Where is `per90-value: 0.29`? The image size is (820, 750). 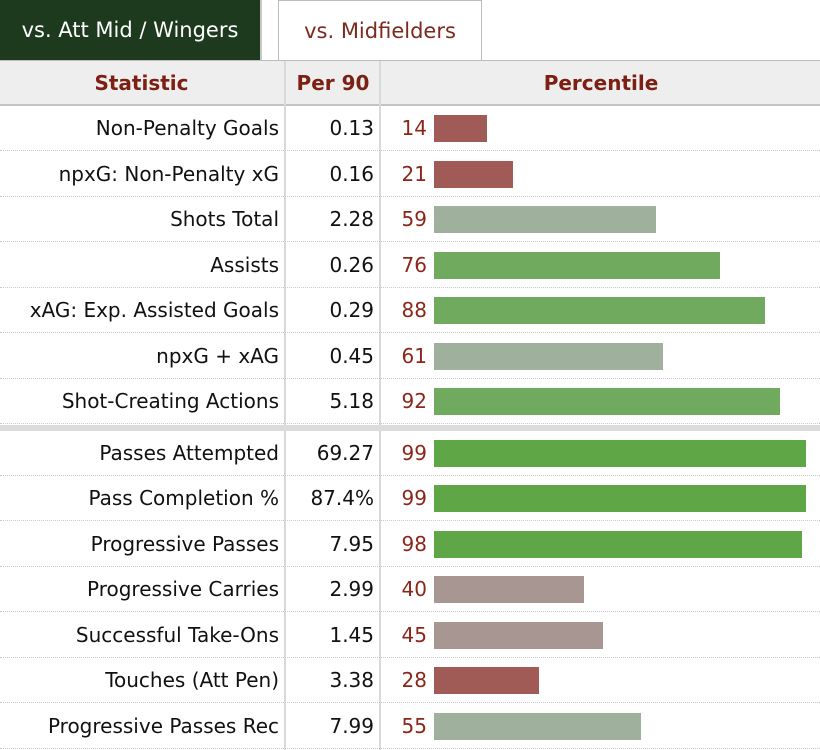
per90-value: 0.29 is located at coordinates (351, 310).